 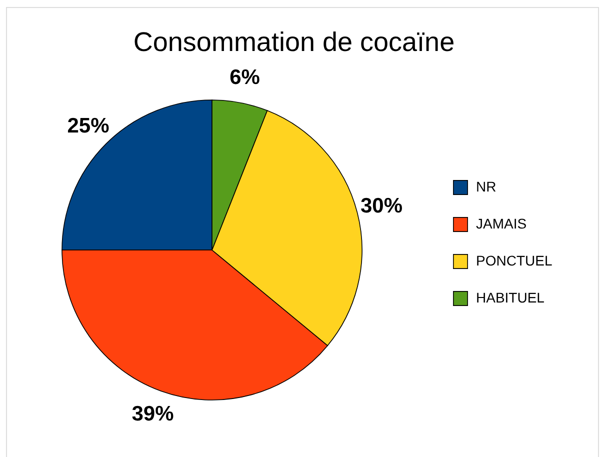 I want to click on chart-title: Consommation de cocaïne, so click(x=294, y=42).